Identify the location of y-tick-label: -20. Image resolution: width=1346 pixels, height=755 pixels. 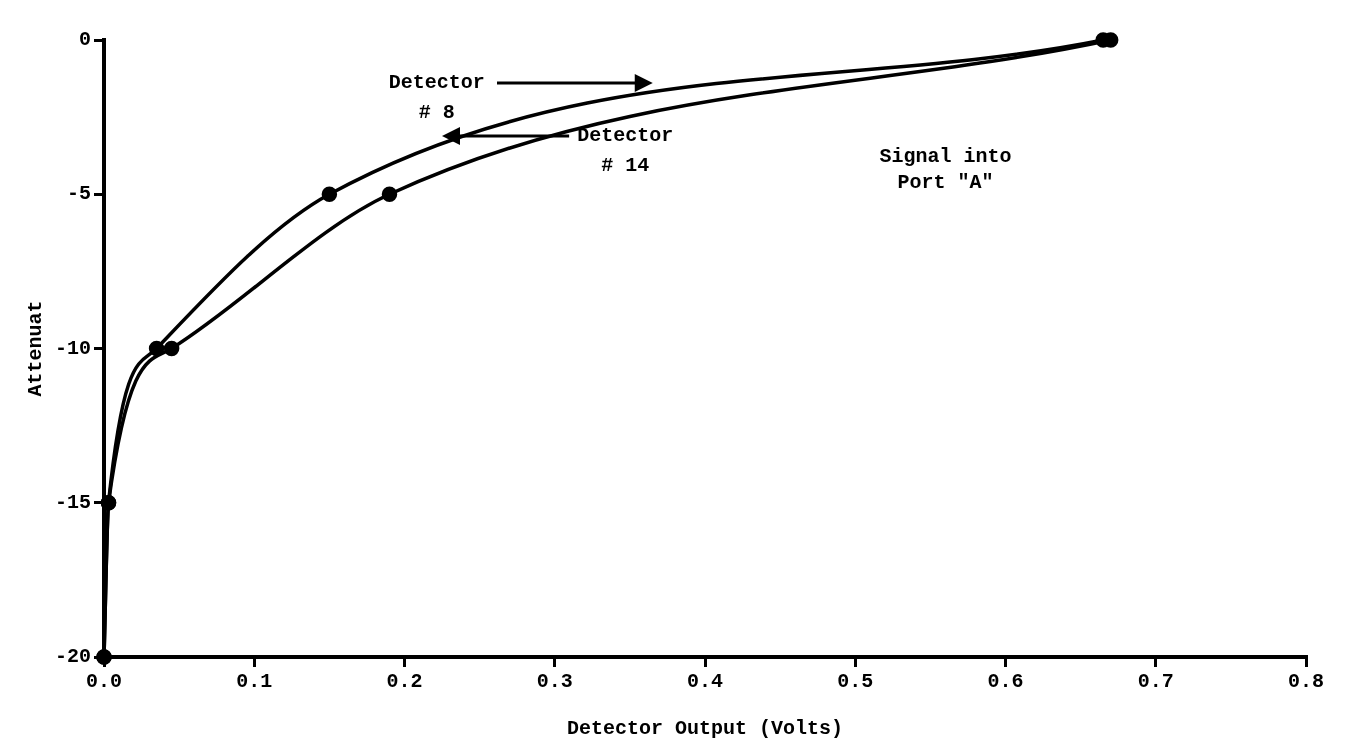
(73, 657).